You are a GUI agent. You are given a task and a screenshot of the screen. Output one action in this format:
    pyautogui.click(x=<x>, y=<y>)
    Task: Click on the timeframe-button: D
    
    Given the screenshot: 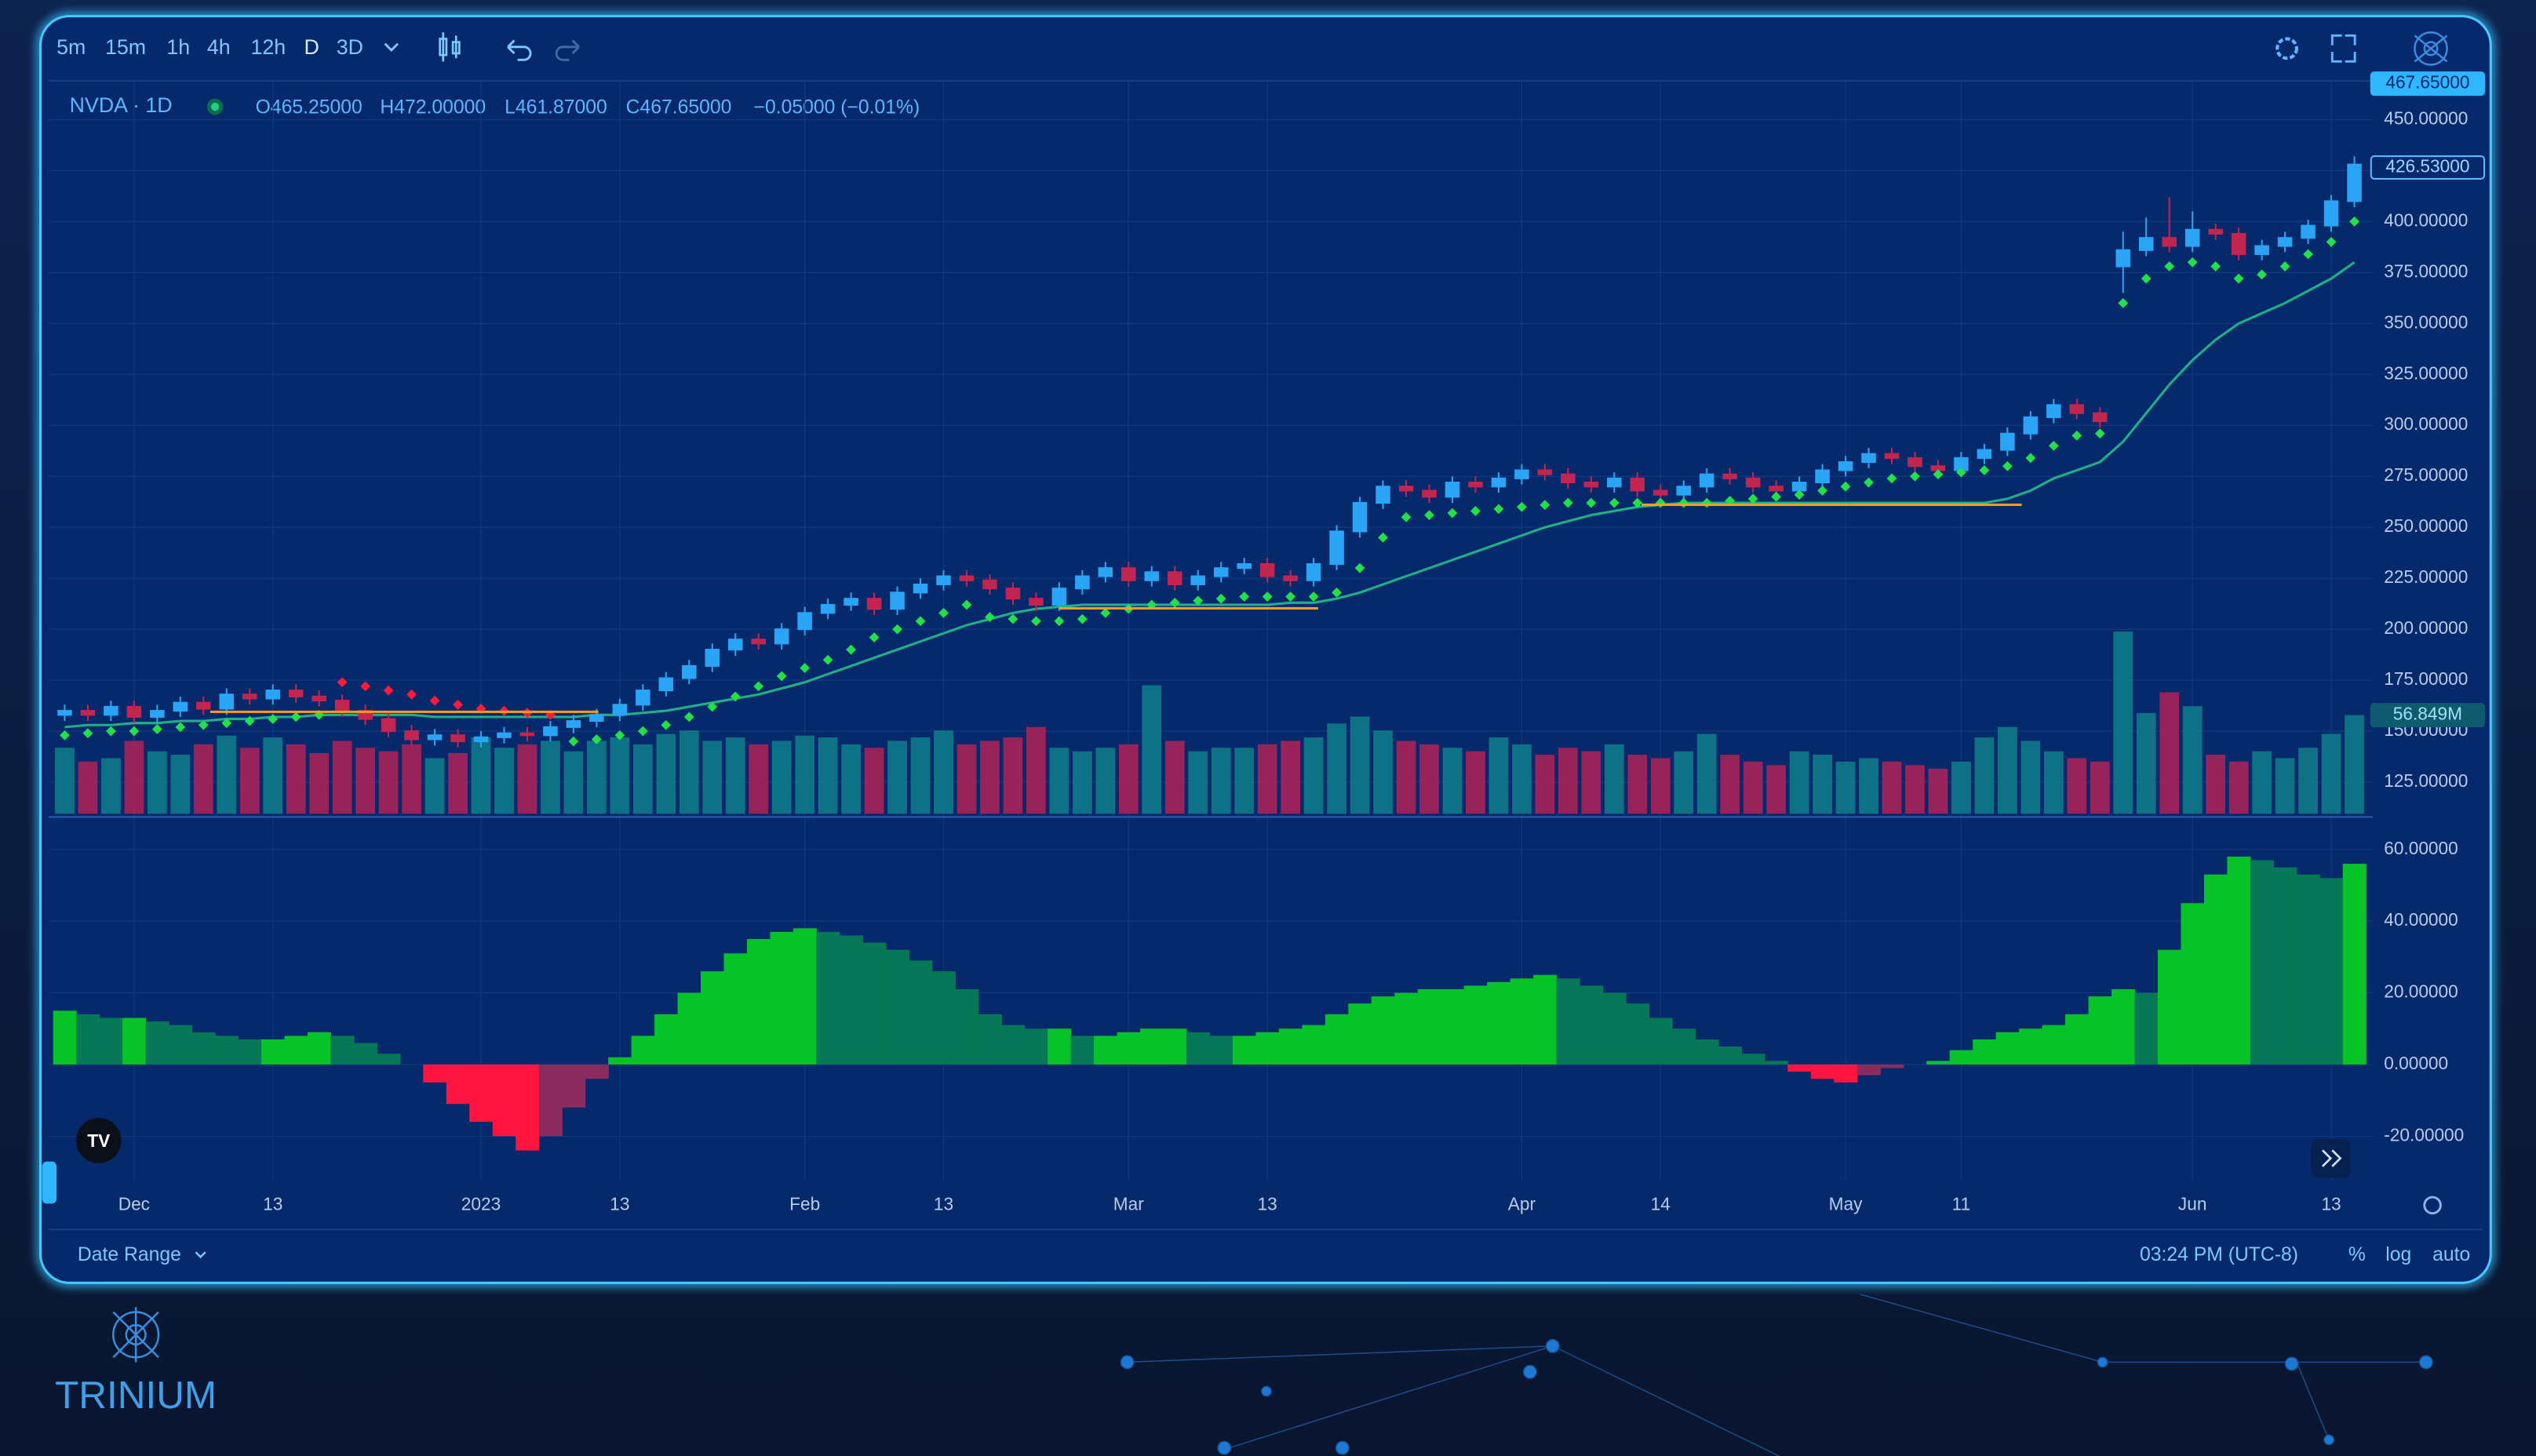 What is the action you would take?
    pyautogui.click(x=311, y=47)
    